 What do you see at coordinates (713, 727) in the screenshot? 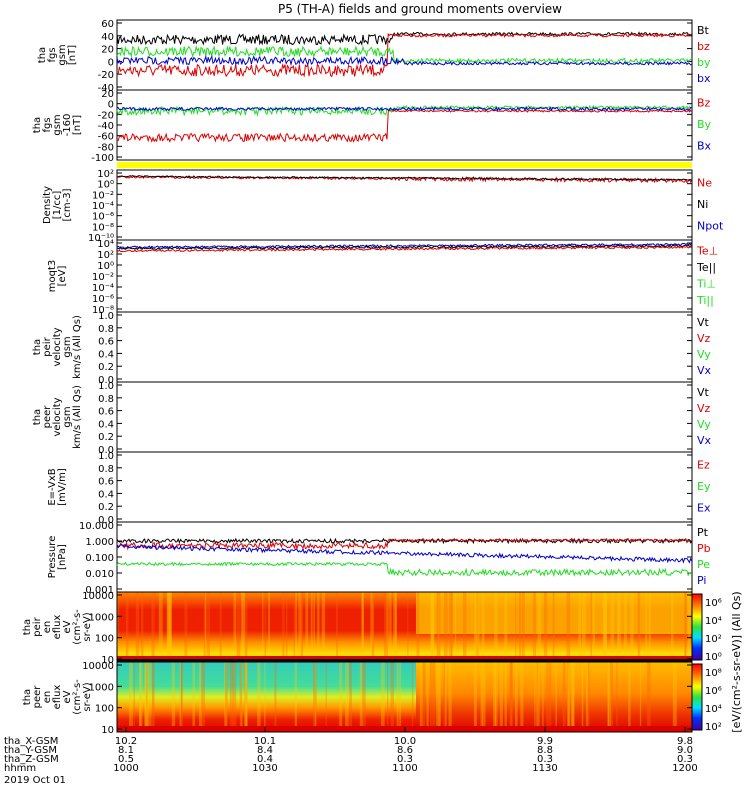
I see `colorbar-tick: 10²` at bounding box center [713, 727].